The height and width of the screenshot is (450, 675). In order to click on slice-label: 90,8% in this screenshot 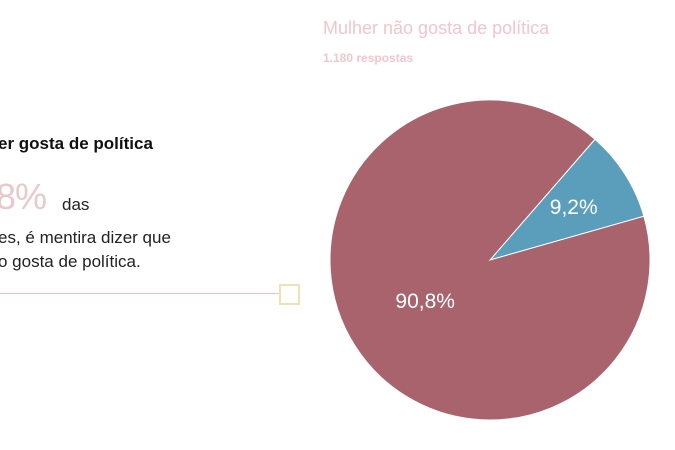, I will do `click(425, 301)`.